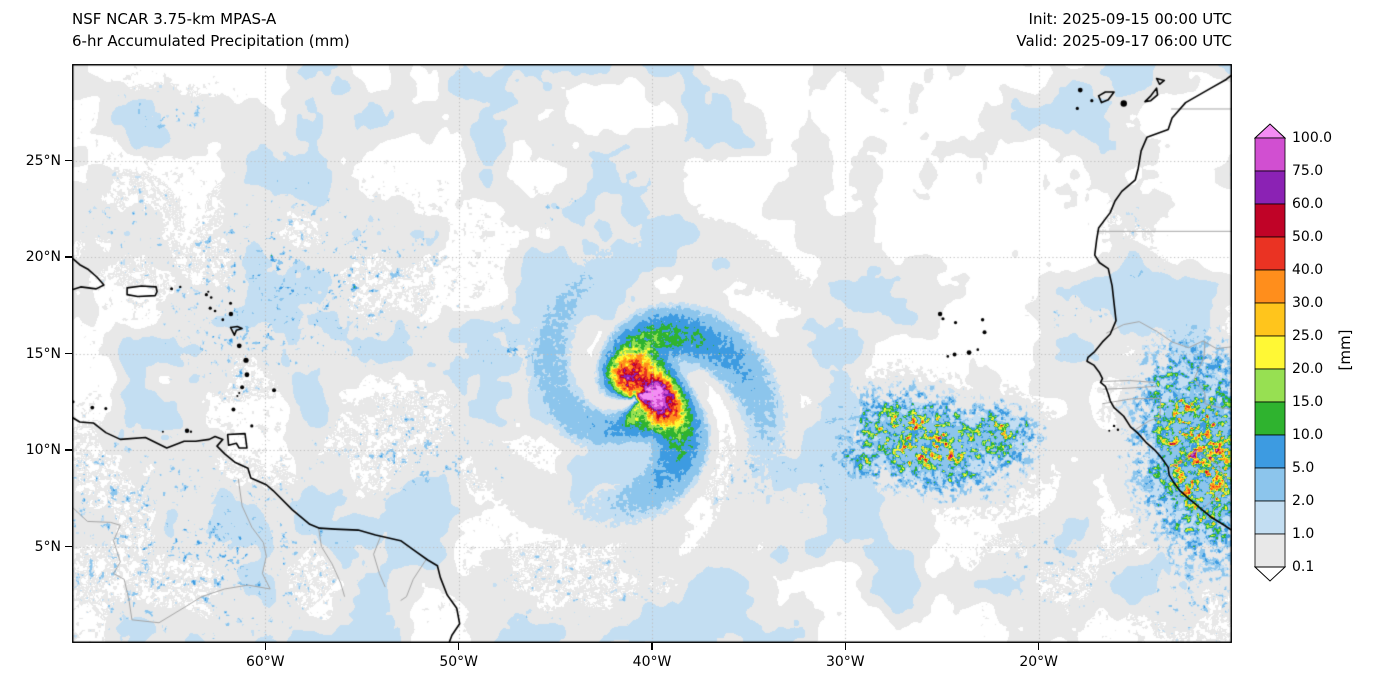  I want to click on product-title: 6-hr Accumulated Precipitation (mm), so click(211, 41).